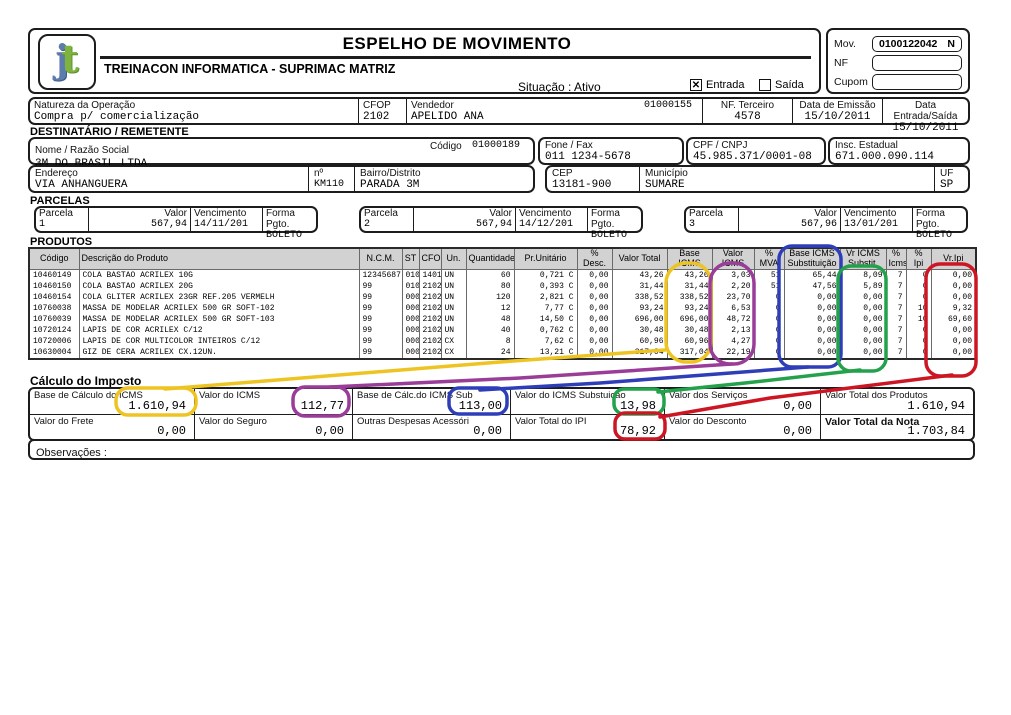 Image resolution: width=1011 pixels, height=715 pixels. I want to click on bairro-value: PARADA 3M, so click(390, 185).